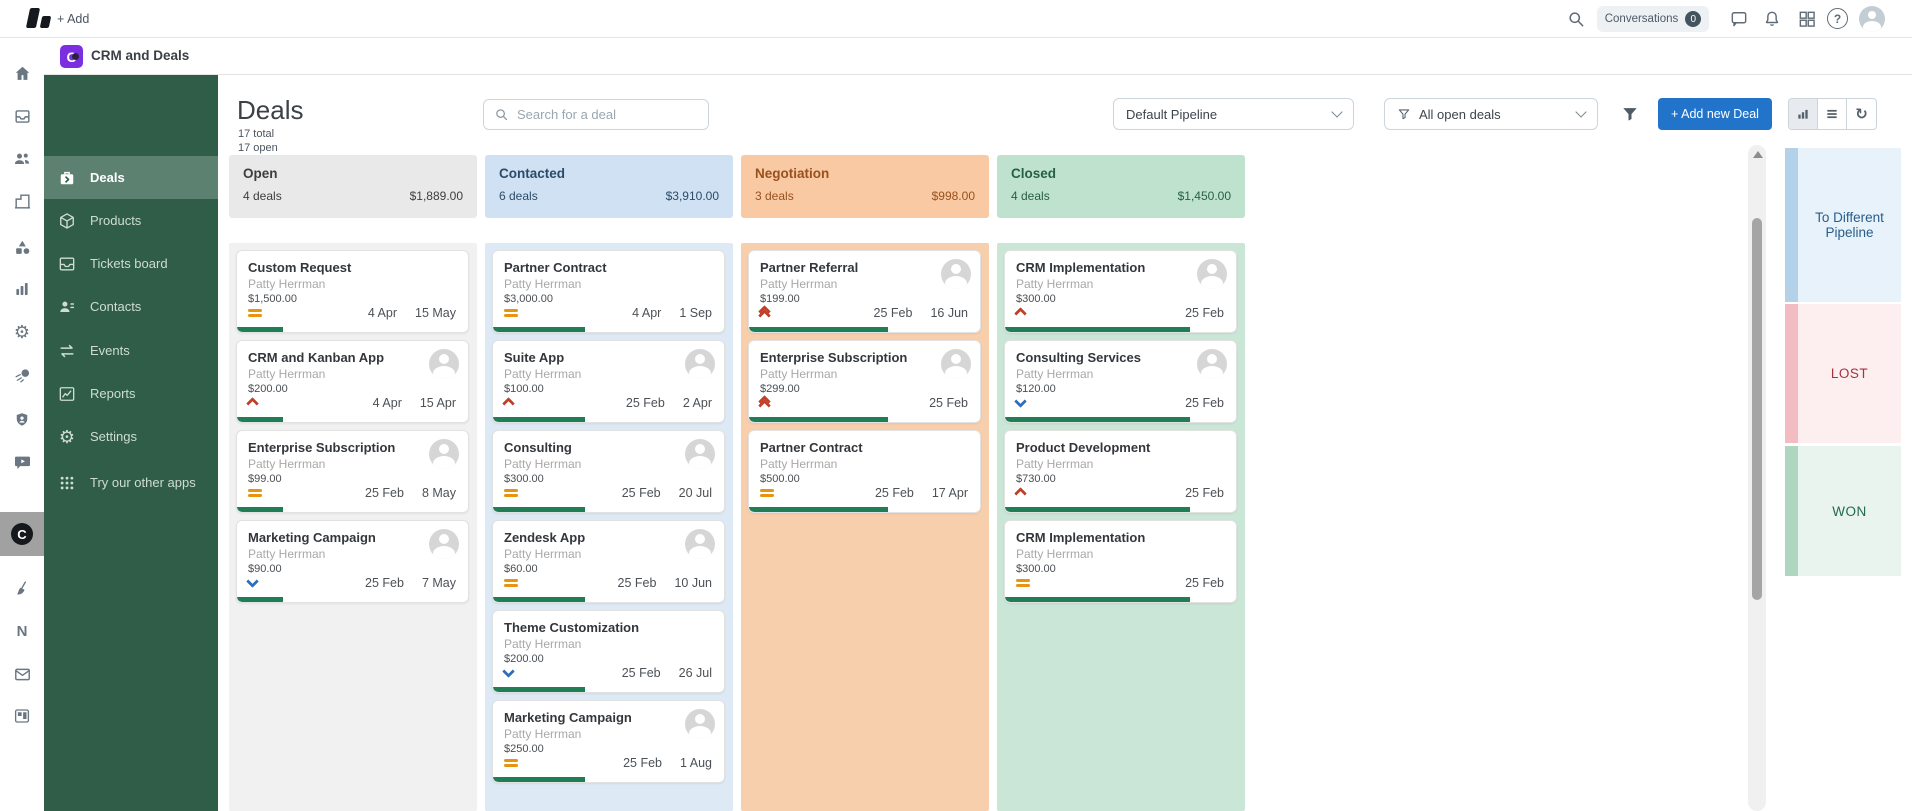  What do you see at coordinates (1849, 225) in the screenshot?
I see `dropzone-label: To Different Pipeline` at bounding box center [1849, 225].